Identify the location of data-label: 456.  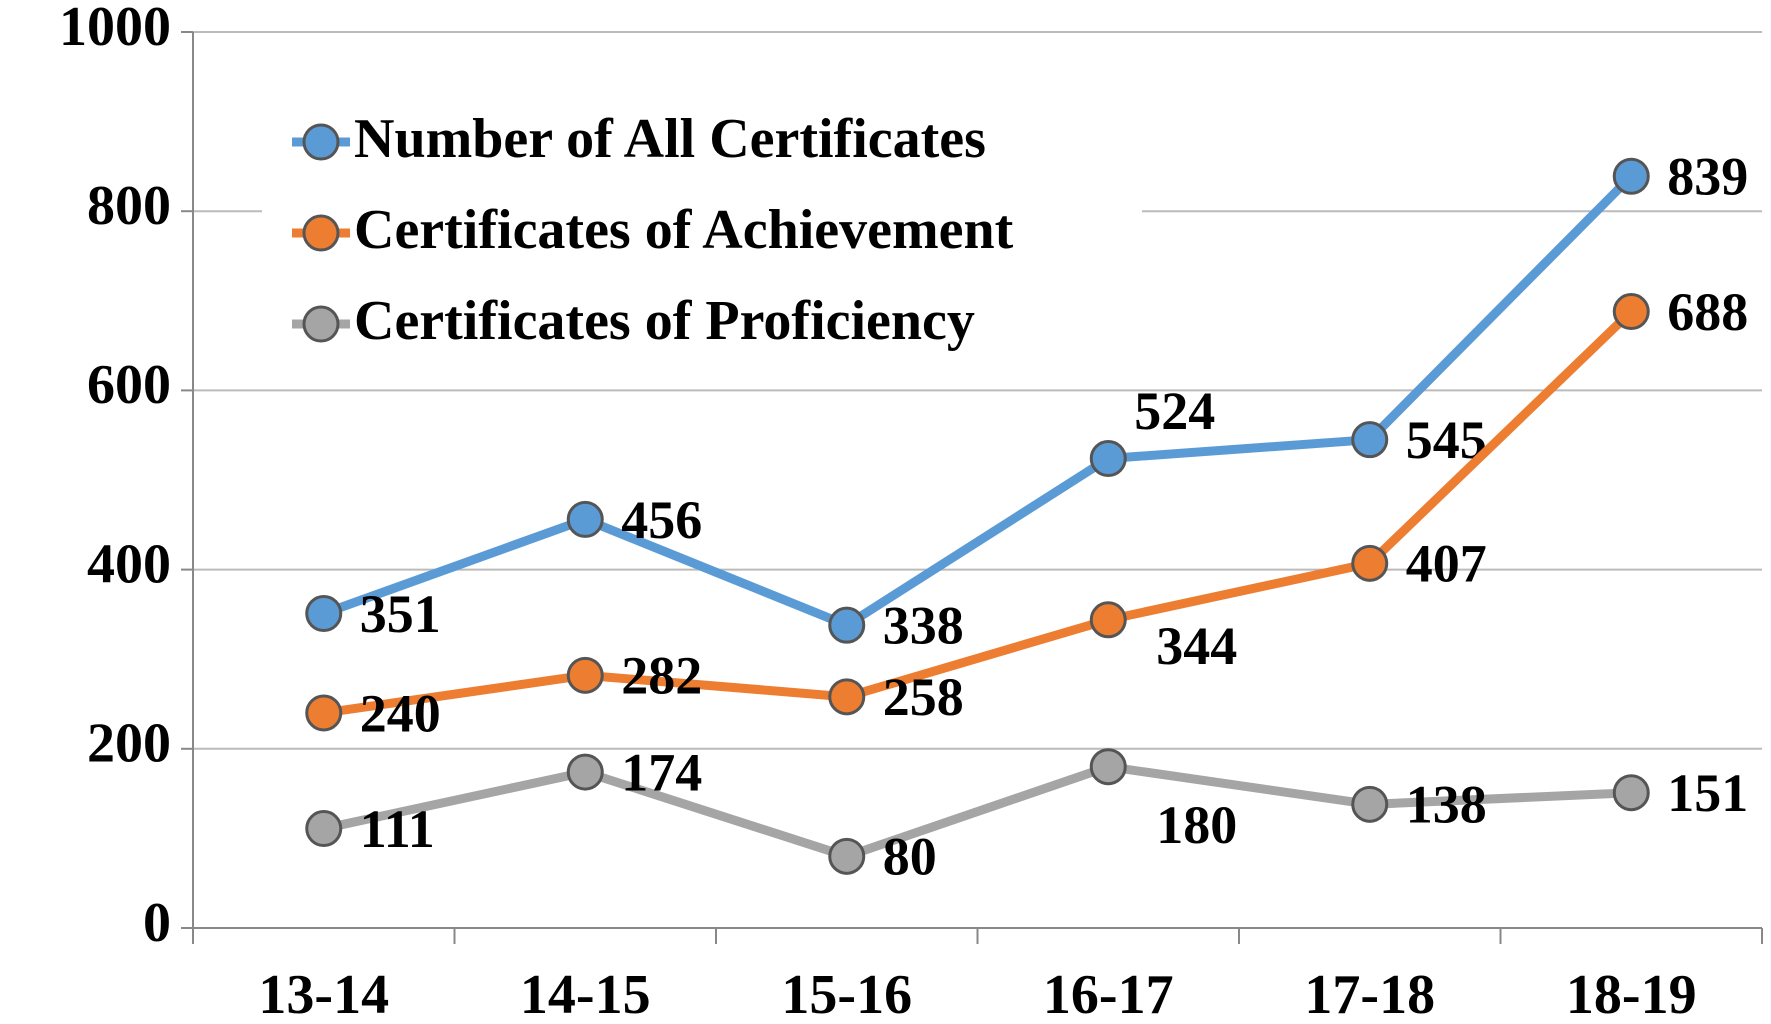
(661, 520).